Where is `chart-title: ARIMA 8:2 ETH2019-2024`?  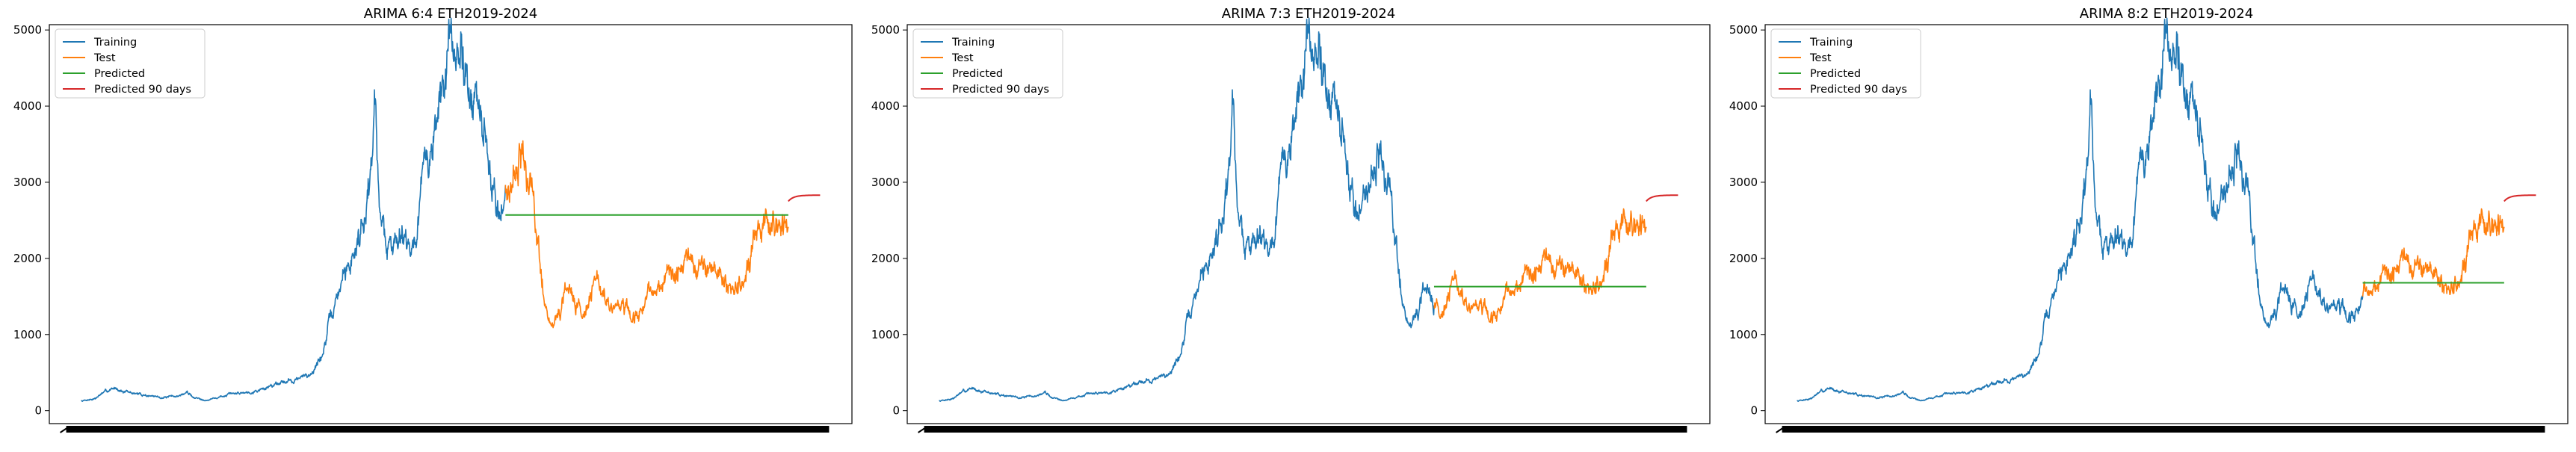
chart-title: ARIMA 8:2 ETH2019-2024 is located at coordinates (2166, 14).